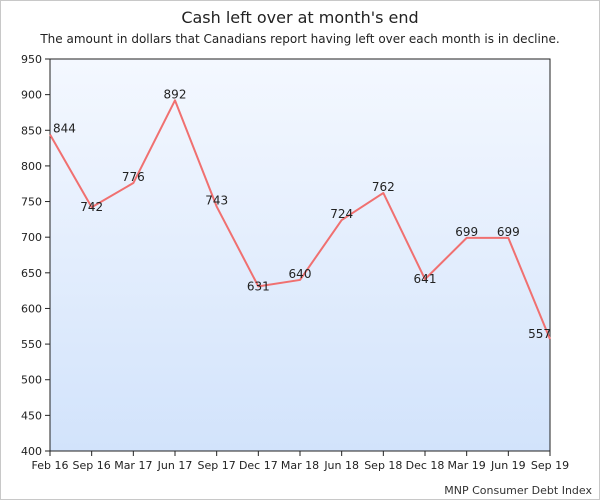  I want to click on data-label: 762, so click(383, 187).